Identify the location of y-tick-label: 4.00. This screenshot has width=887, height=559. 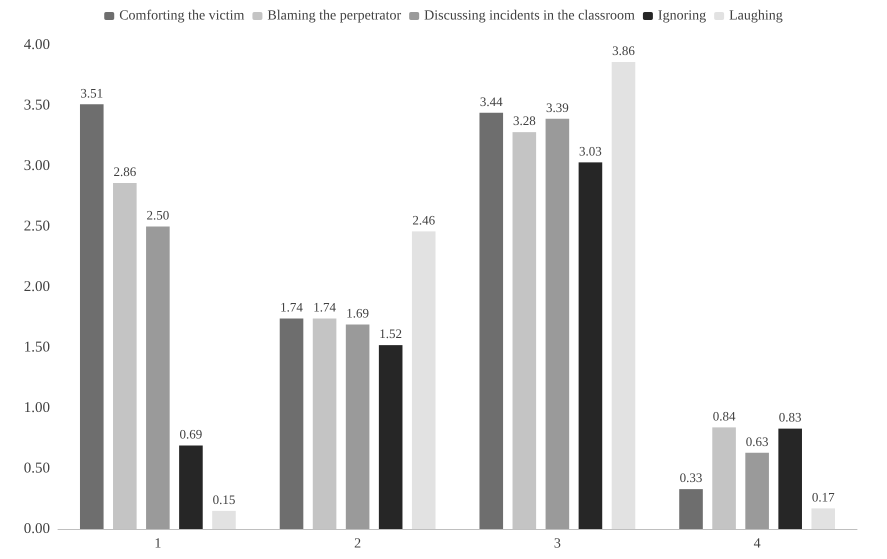
(37, 45).